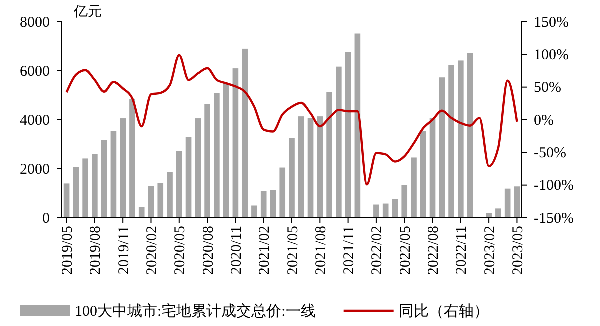 This screenshot has width=600, height=326. Describe the element at coordinates (180, 251) in the screenshot. I see `x-tick-label: 2020/05` at that location.